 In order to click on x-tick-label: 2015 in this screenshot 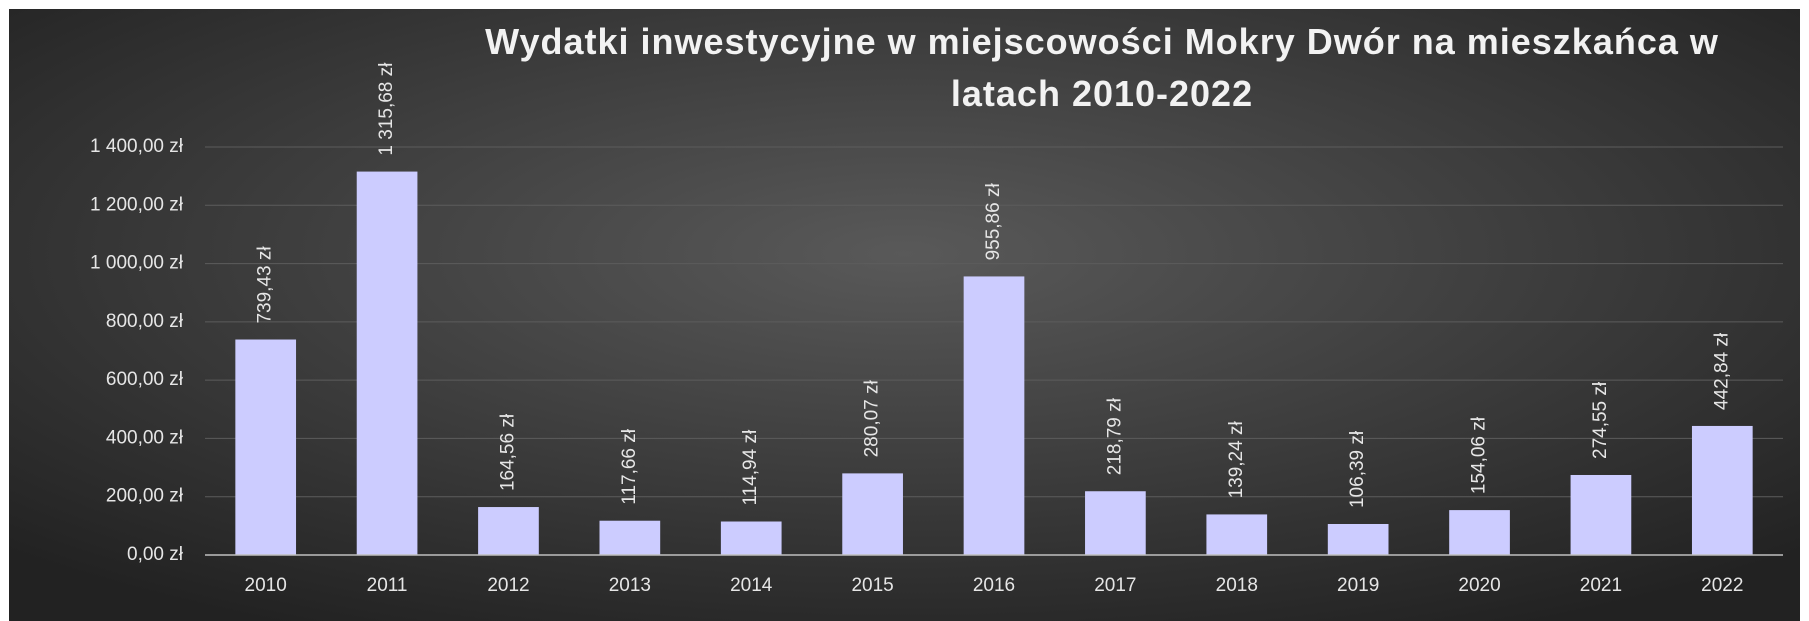, I will do `click(872, 585)`.